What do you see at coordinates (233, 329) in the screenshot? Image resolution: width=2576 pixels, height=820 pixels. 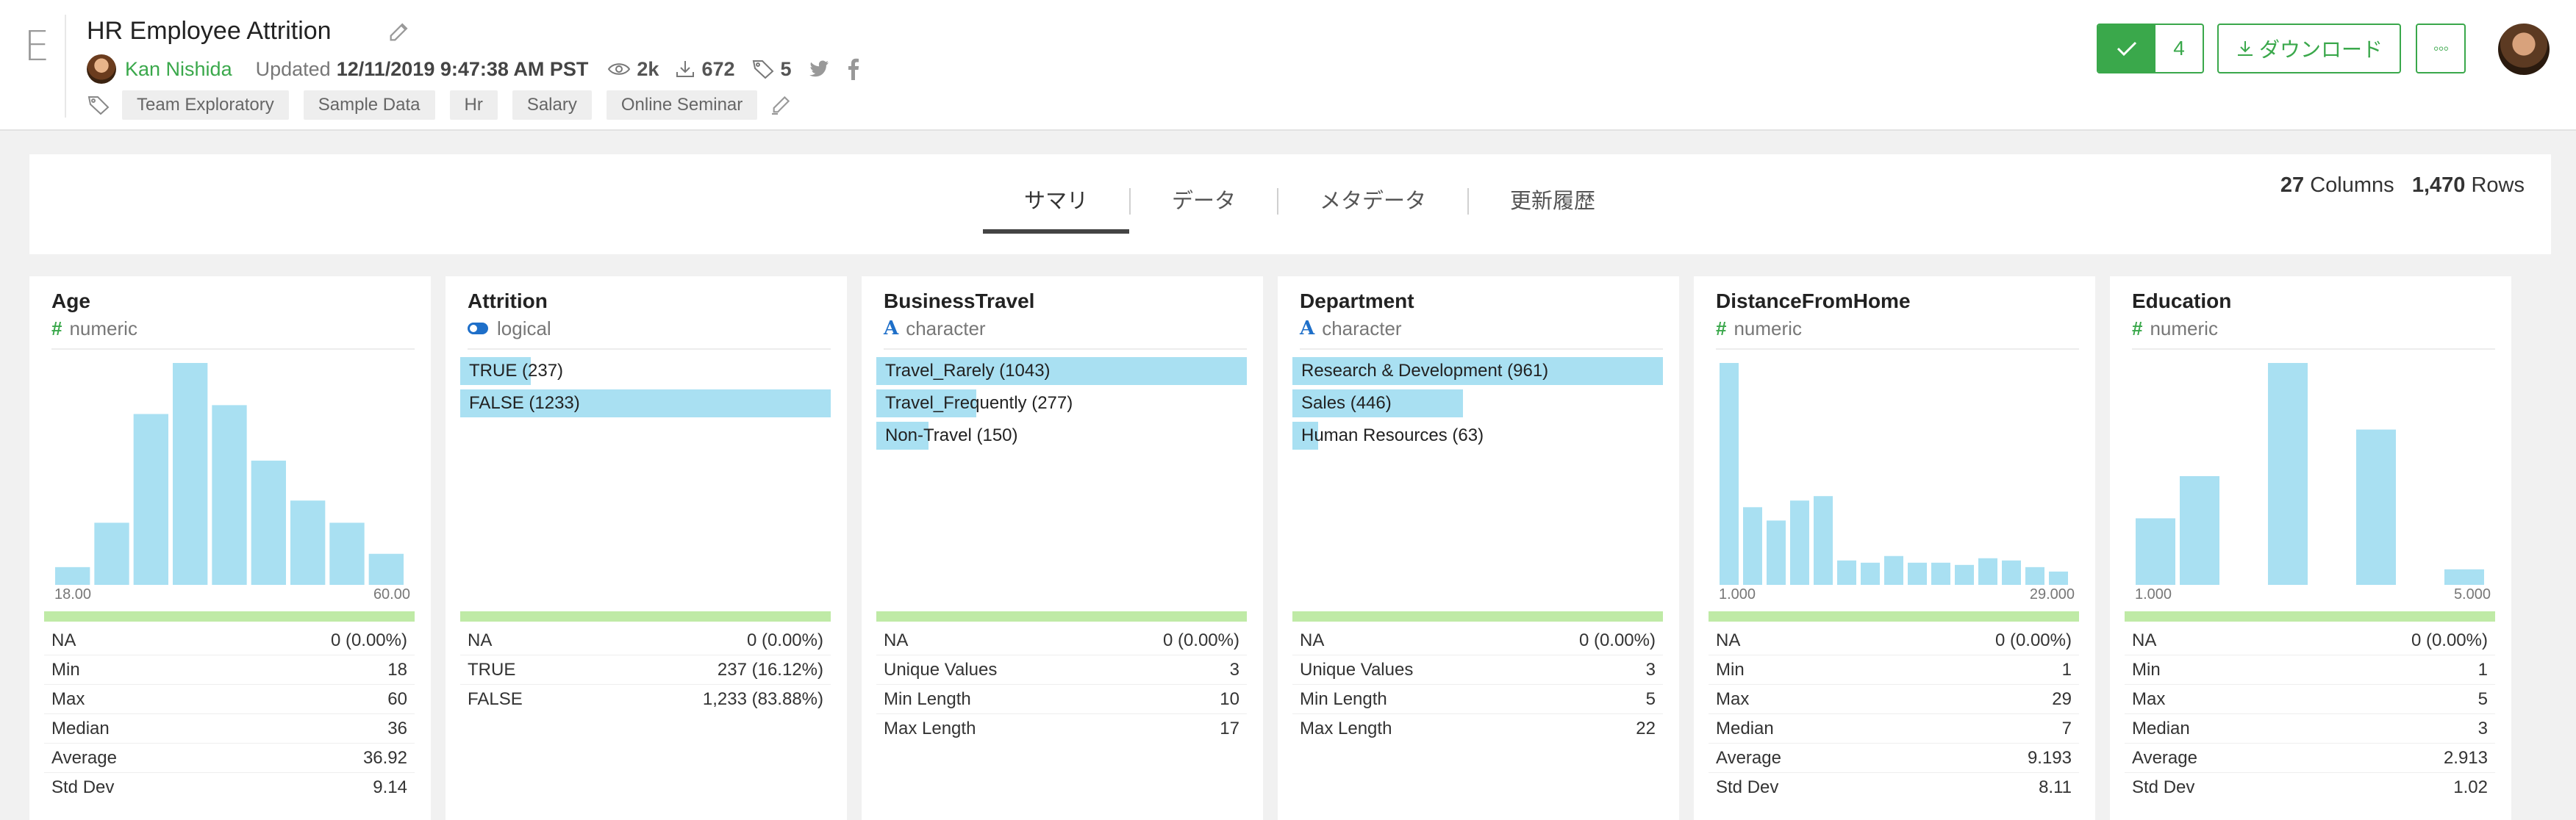 I see `column-type: # numeric` at bounding box center [233, 329].